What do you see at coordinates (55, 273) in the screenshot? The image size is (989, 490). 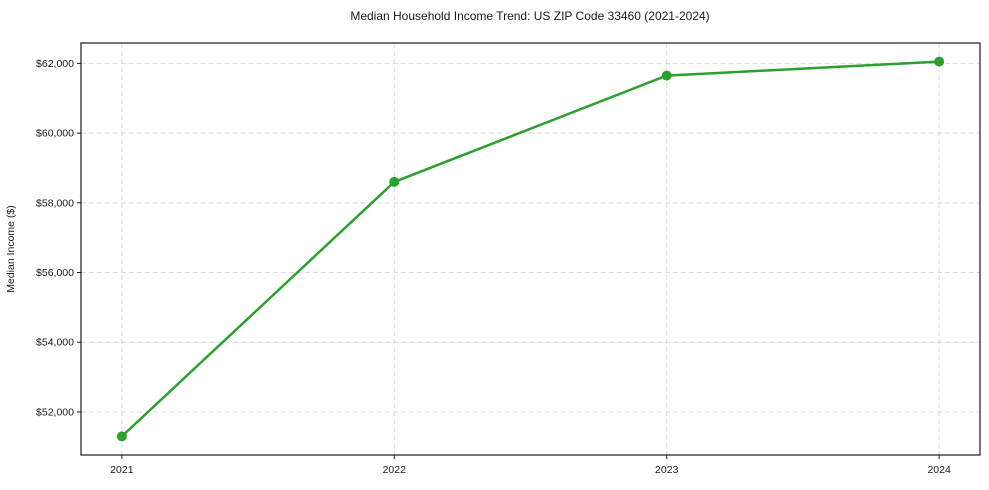 I see `y-tick-label: $56,000` at bounding box center [55, 273].